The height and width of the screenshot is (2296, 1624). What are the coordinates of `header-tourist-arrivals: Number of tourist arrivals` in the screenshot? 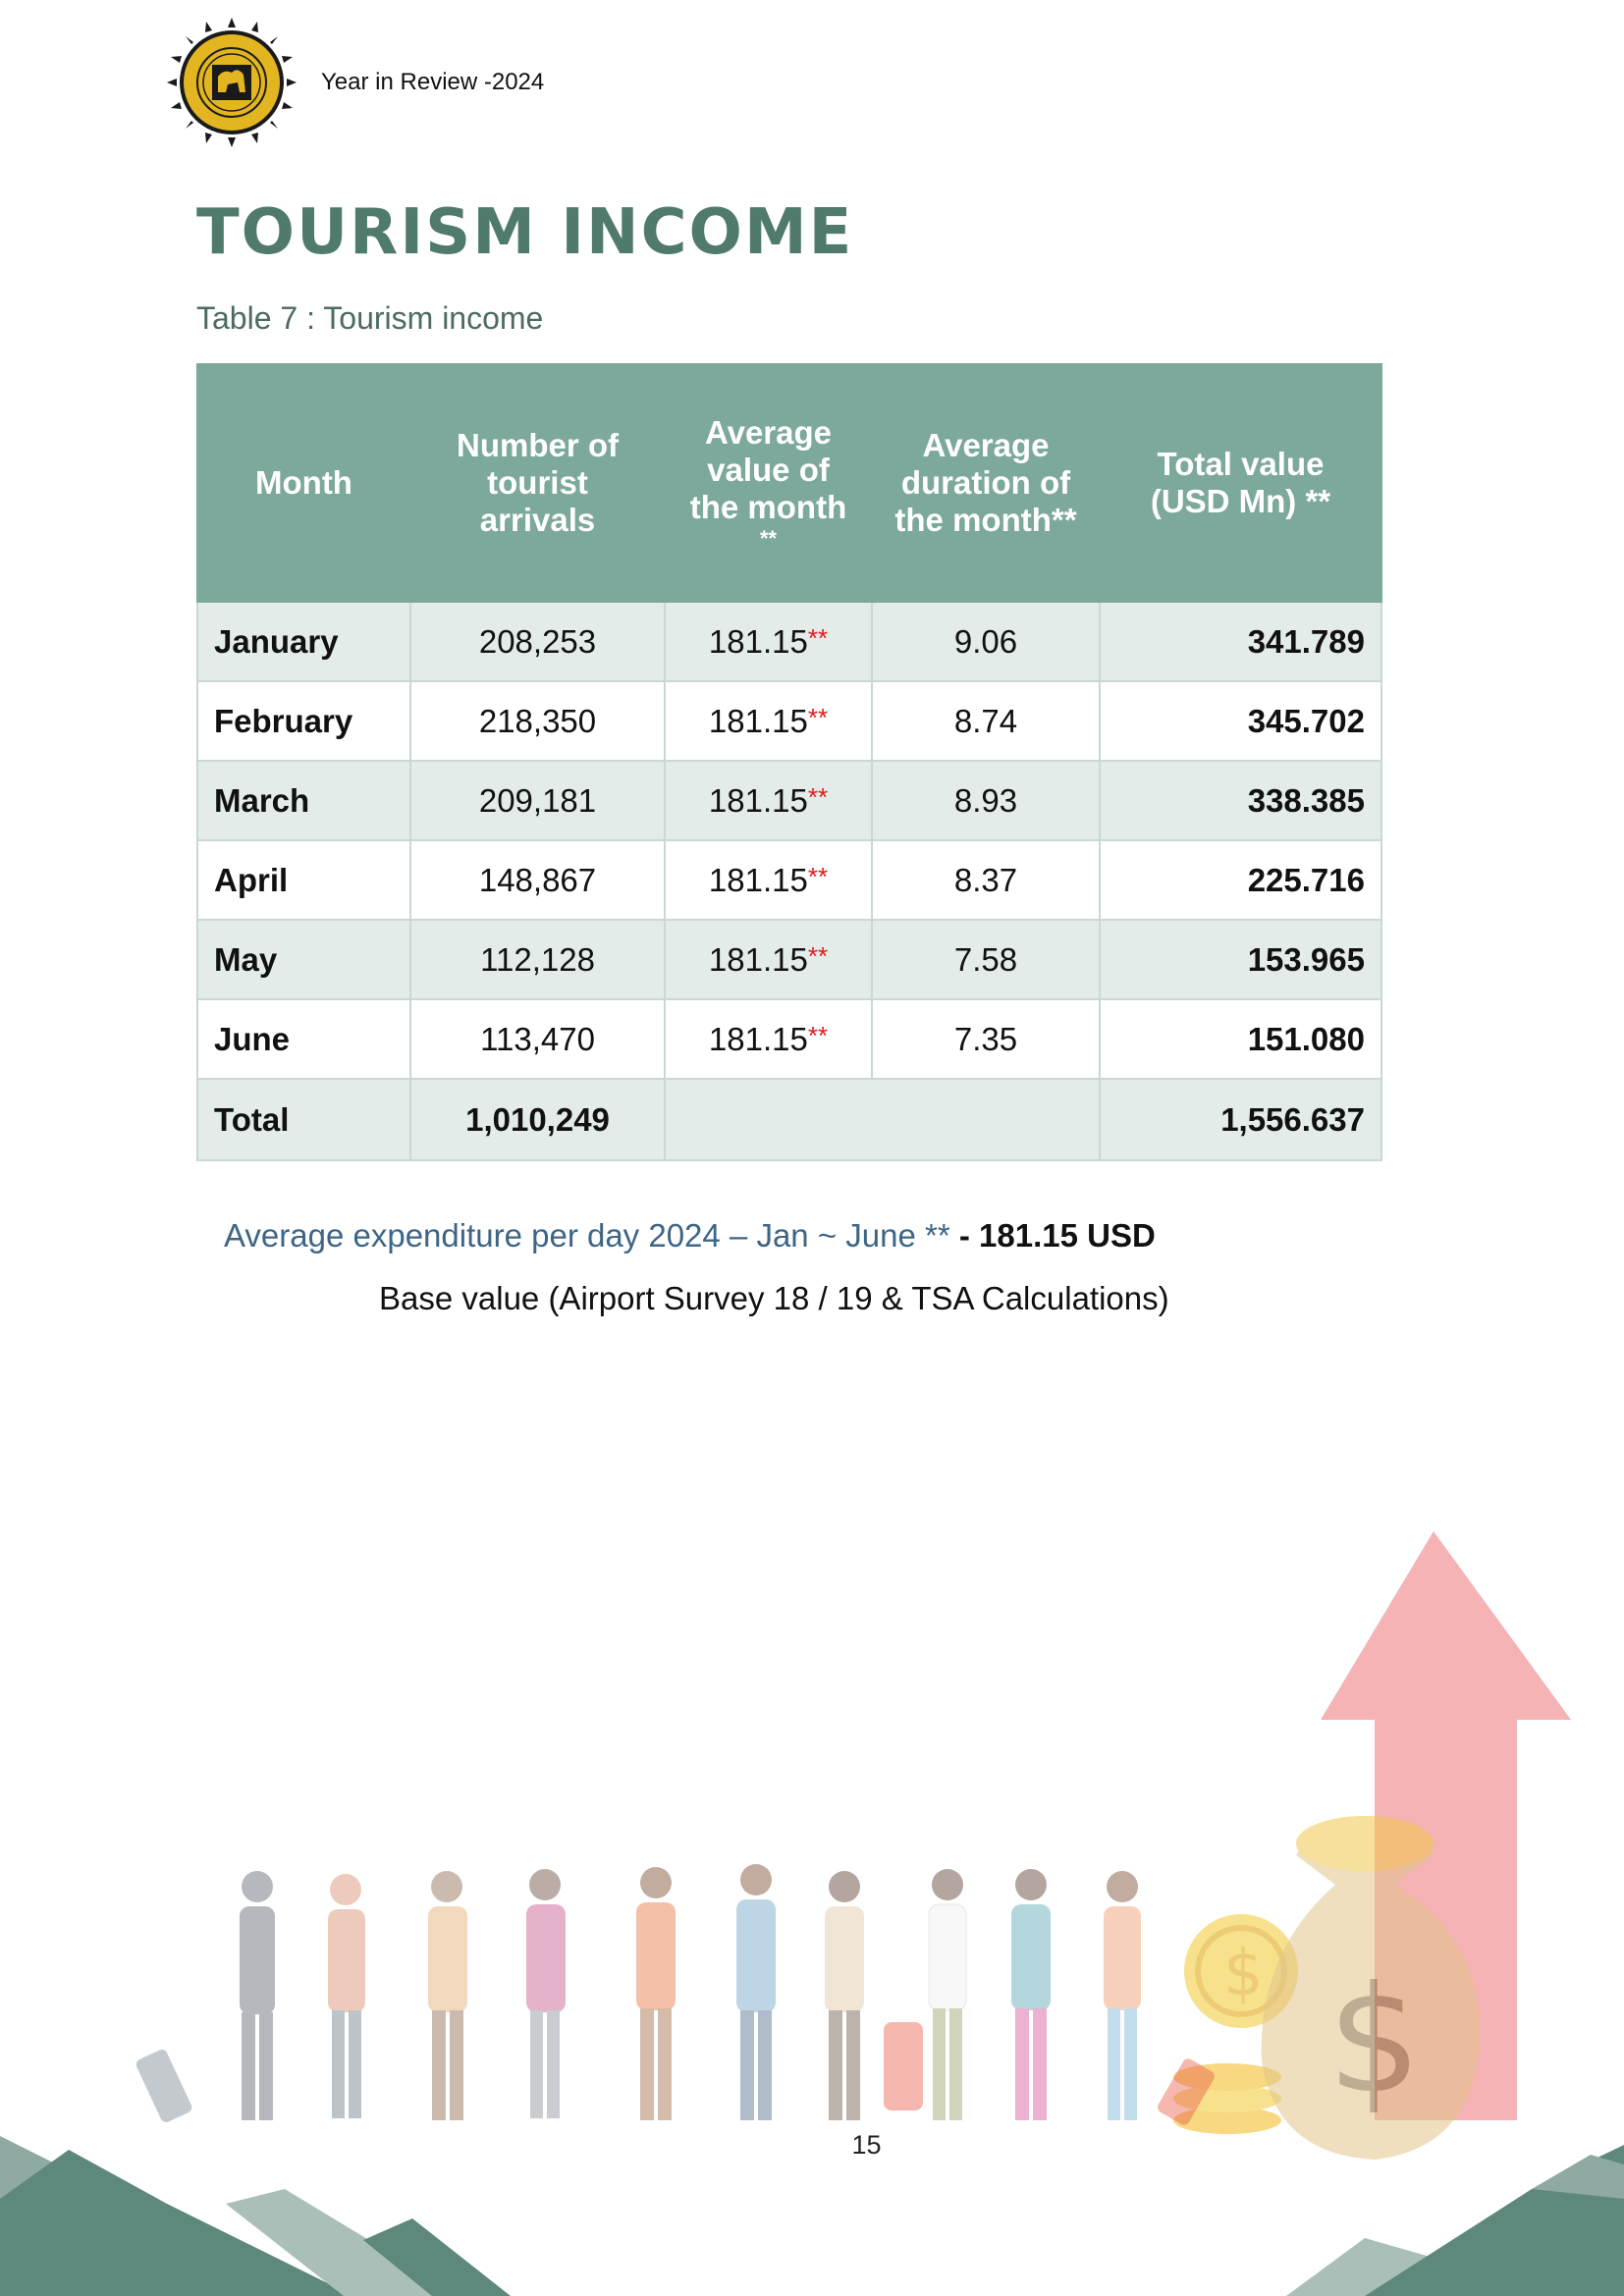 It's located at (537, 483).